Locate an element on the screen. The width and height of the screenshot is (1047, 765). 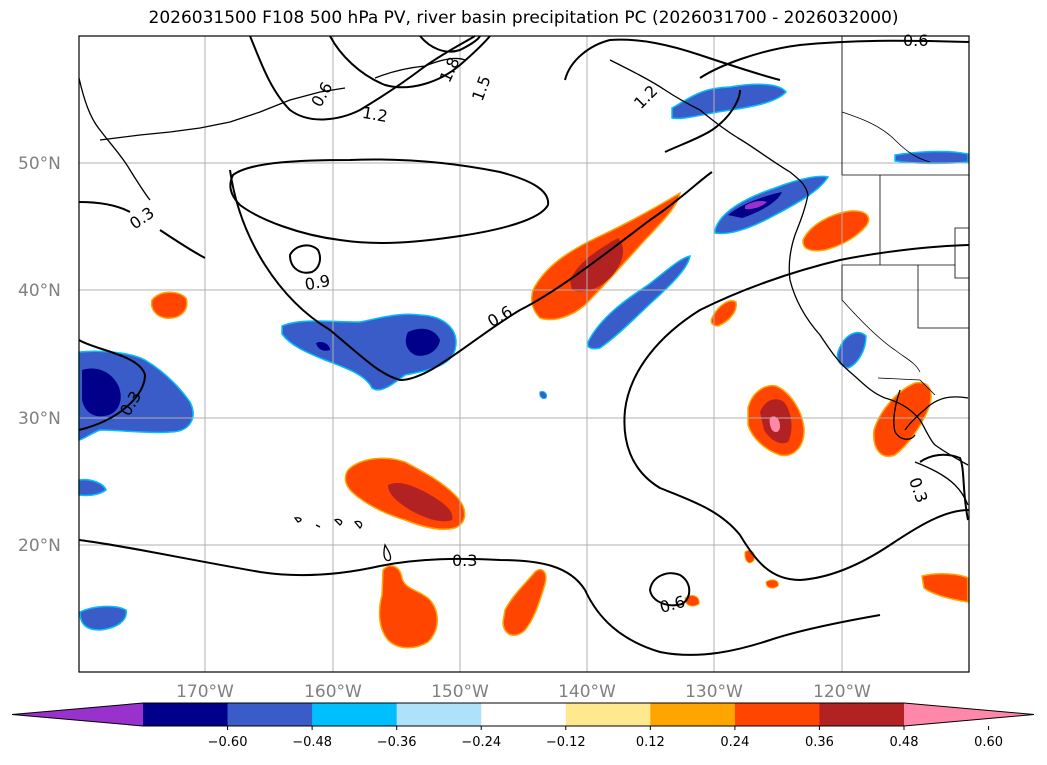
precip-blob-dateline is located at coordinates (169, 305).